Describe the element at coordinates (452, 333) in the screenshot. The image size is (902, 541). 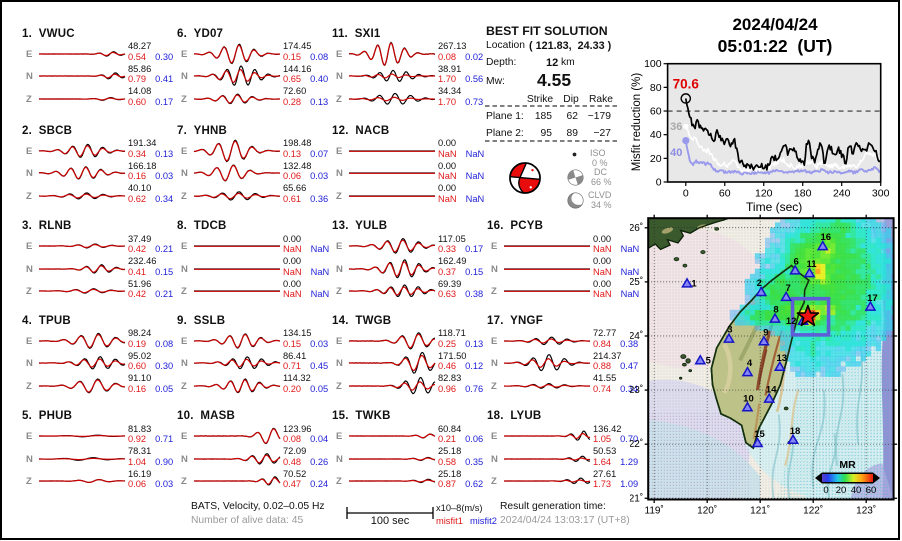
I see `amplitude-value: 118.71` at that location.